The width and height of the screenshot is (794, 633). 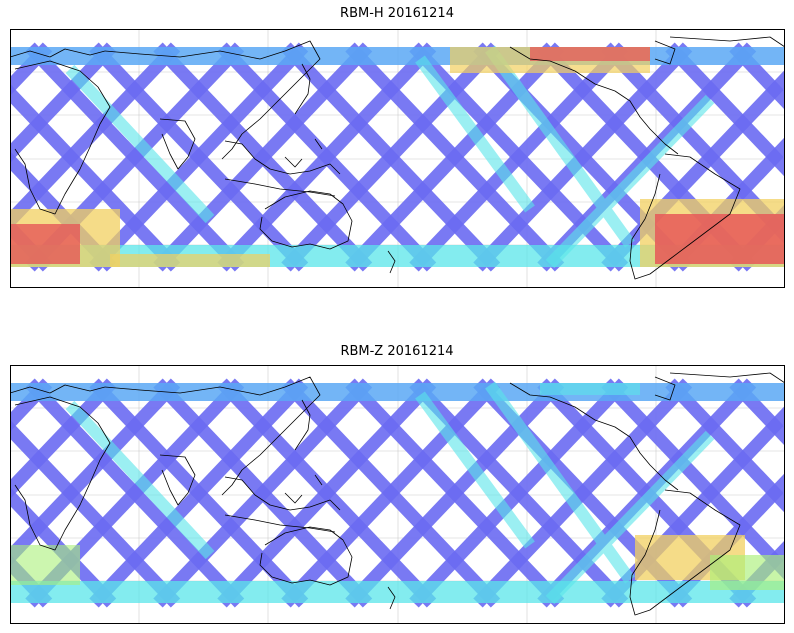 I want to click on mild-south-africa, so click(x=45, y=565).